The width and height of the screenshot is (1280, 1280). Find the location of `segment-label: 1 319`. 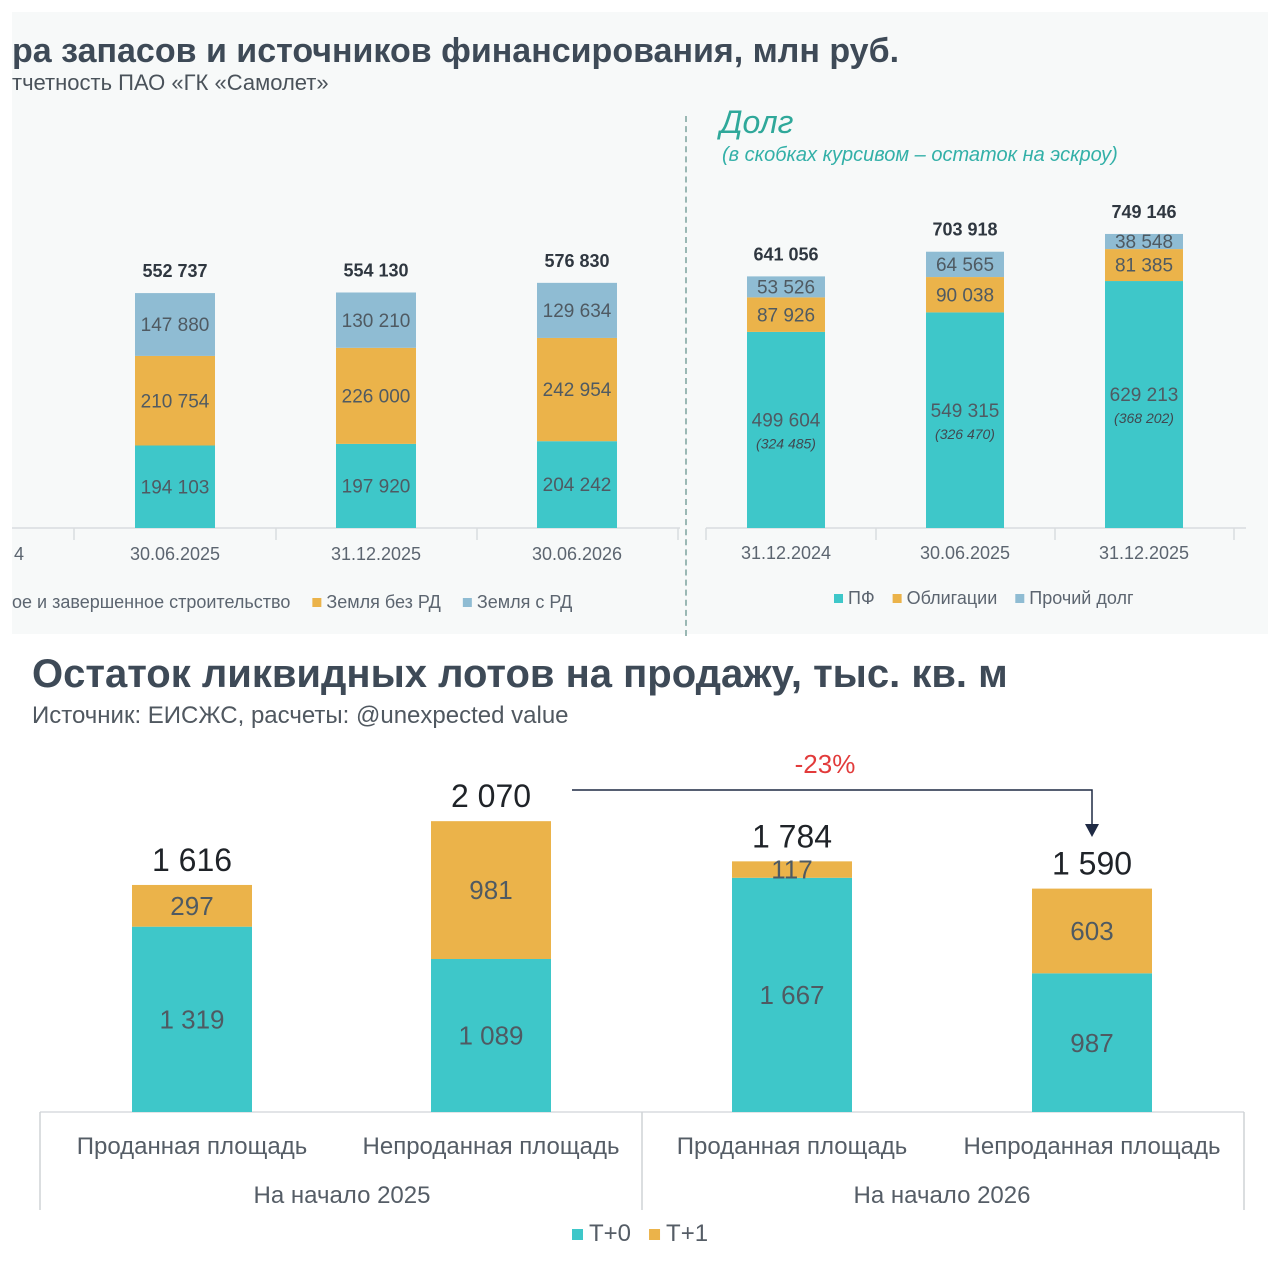

segment-label: 1 319 is located at coordinates (191, 1019).